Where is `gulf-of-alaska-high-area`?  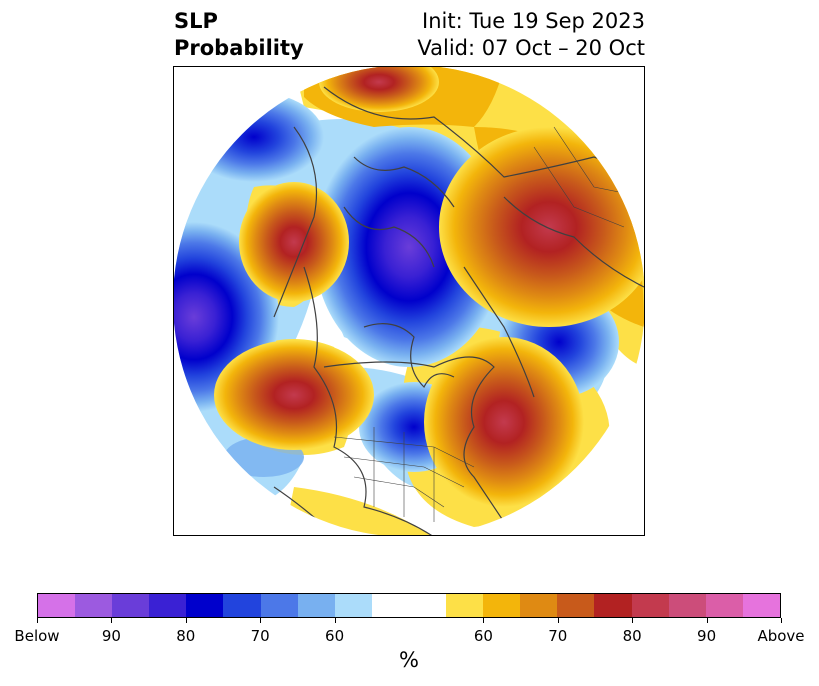 gulf-of-alaska-high-area is located at coordinates (294, 395).